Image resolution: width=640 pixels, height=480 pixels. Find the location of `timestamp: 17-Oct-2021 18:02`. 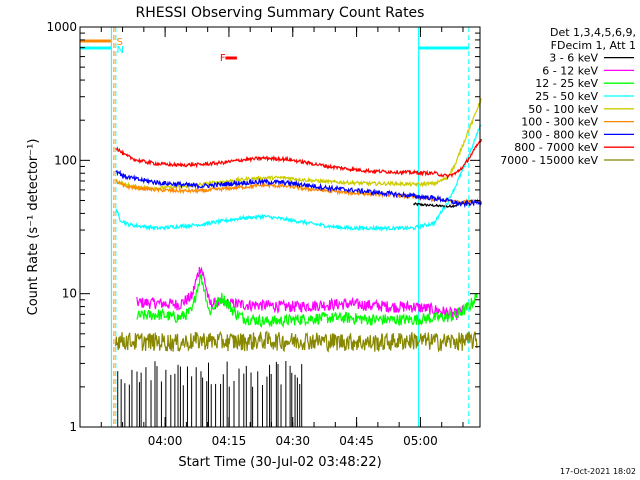

timestamp: 17-Oct-2021 18:02 is located at coordinates (598, 471).